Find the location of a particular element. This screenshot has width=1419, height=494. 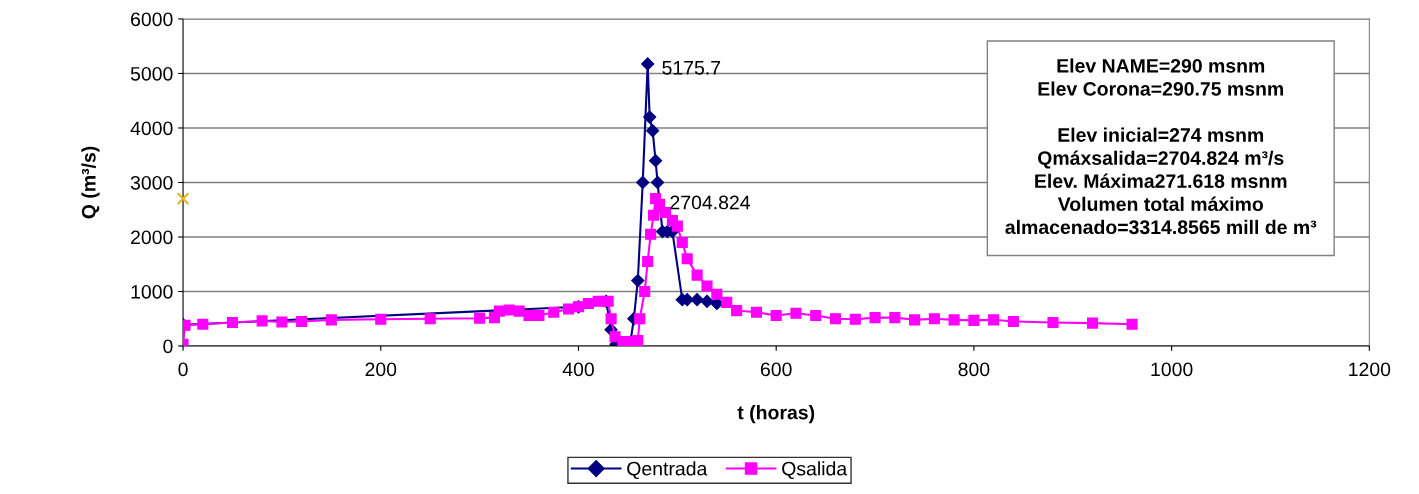

y-tick-label: 0 is located at coordinates (168, 346).